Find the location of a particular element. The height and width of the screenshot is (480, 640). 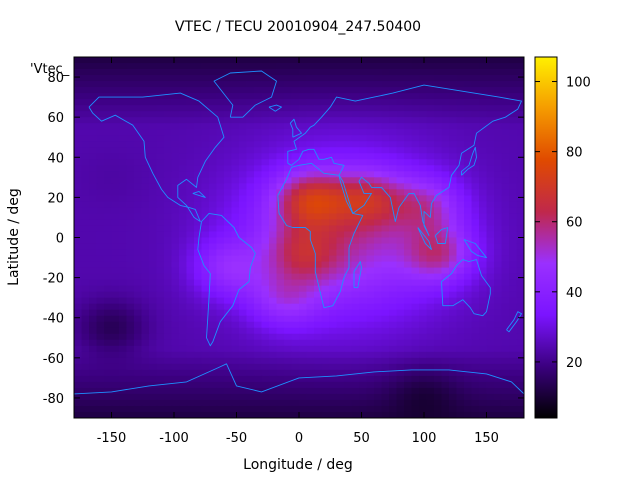

y-tick-label: 20 is located at coordinates (55, 198).